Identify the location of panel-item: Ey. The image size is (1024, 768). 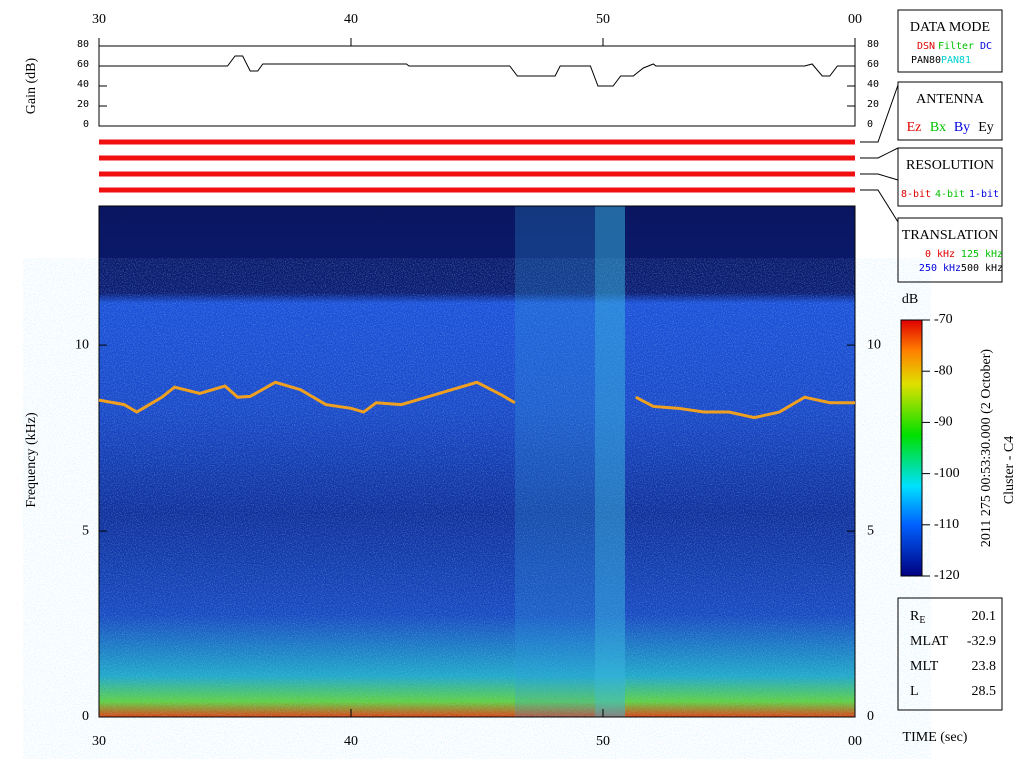
(986, 127).